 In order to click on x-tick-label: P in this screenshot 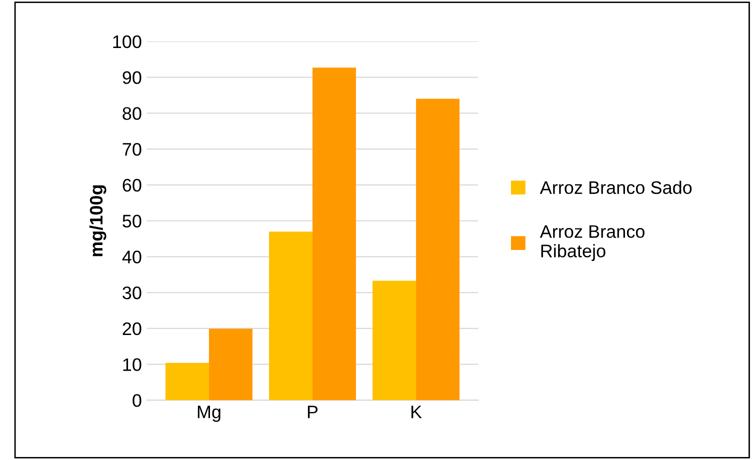, I will do `click(313, 412)`.